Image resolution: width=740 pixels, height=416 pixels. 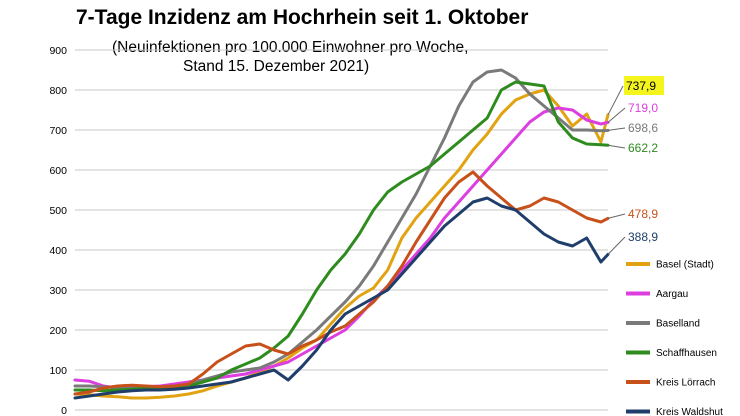 What do you see at coordinates (641, 86) in the screenshot?
I see `end-label-0: 737,9` at bounding box center [641, 86].